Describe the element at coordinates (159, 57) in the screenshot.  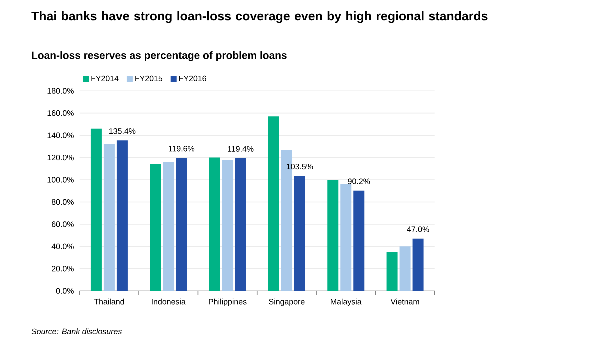
I see `chart-subtitle: Loan-loss reserves as percentage of problem loans` at that location.